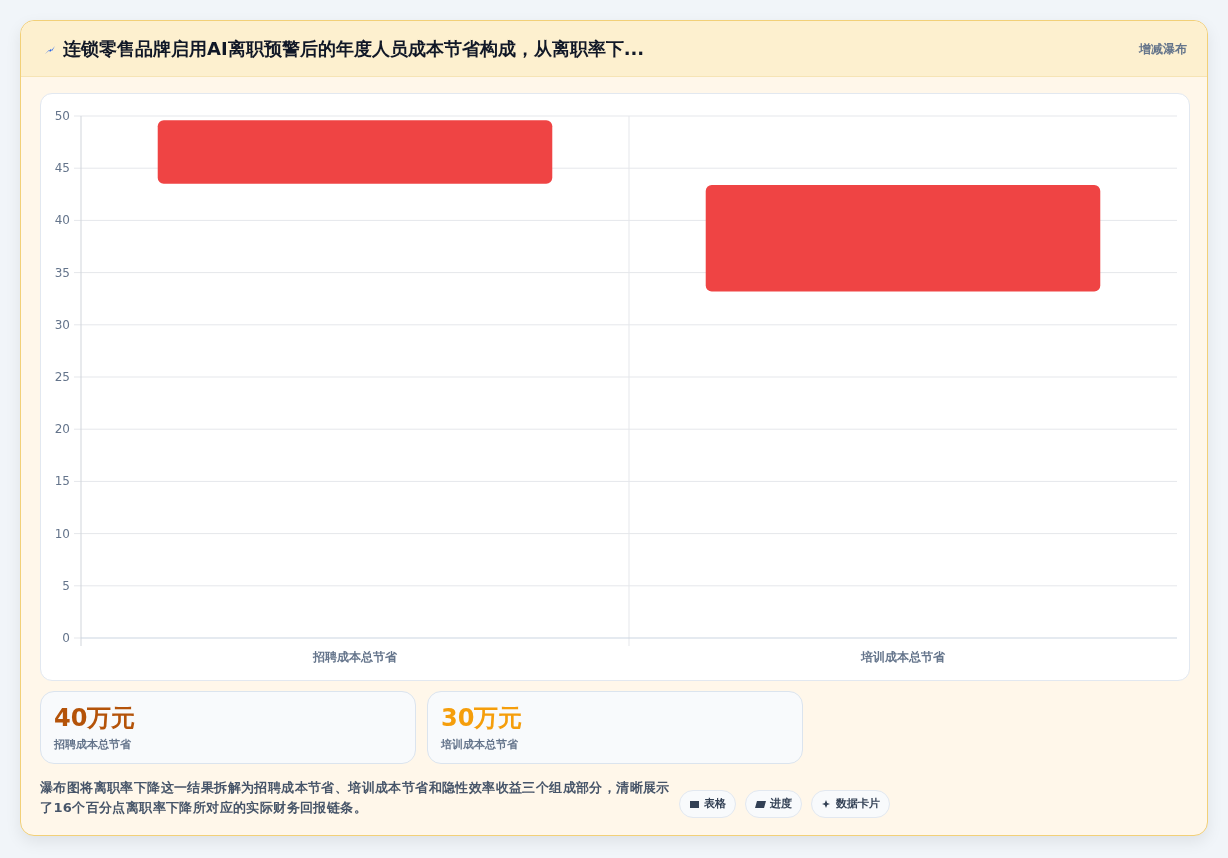 This screenshot has width=1228, height=858. Describe the element at coordinates (95, 718) in the screenshot. I see `text: 40万元` at that location.